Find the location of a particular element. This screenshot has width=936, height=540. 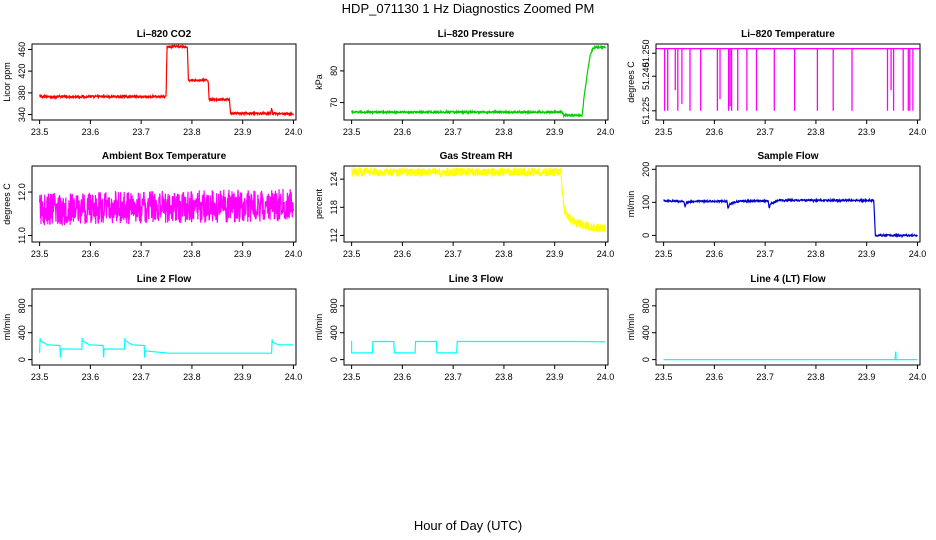

panel-title: Line 4 (LT) Flow is located at coordinates (788, 279).